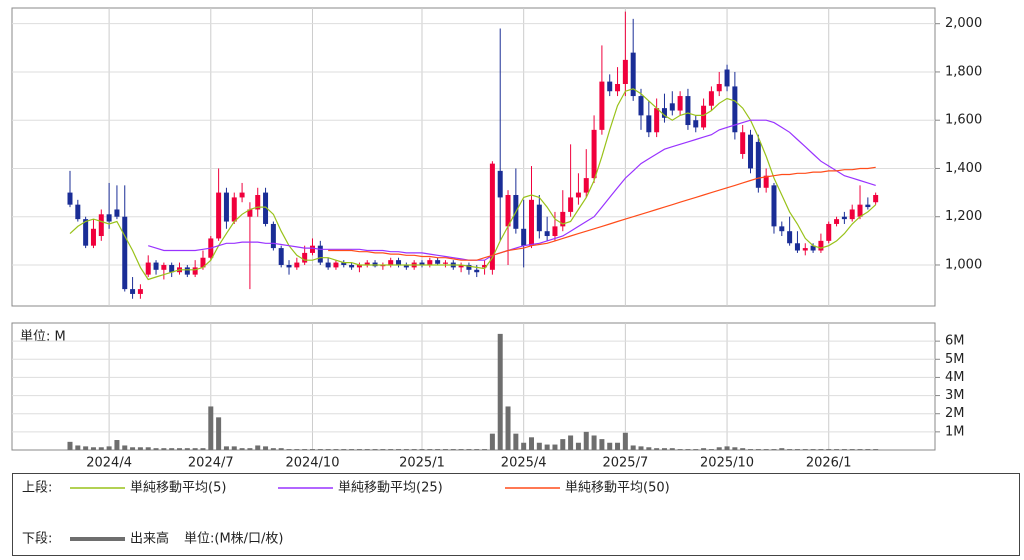  I want to click on y-tick-label: 1,200, so click(963, 216).